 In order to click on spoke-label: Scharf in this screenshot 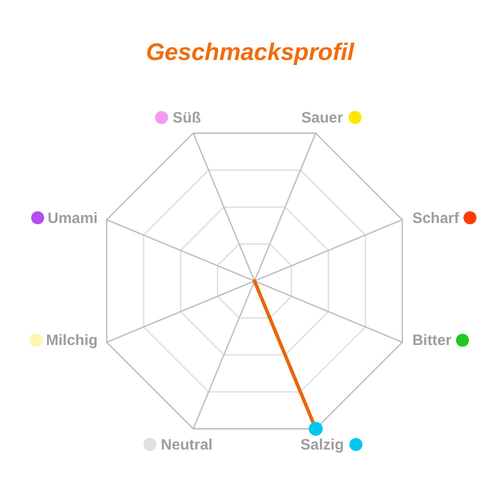, I will do `click(436, 218)`.